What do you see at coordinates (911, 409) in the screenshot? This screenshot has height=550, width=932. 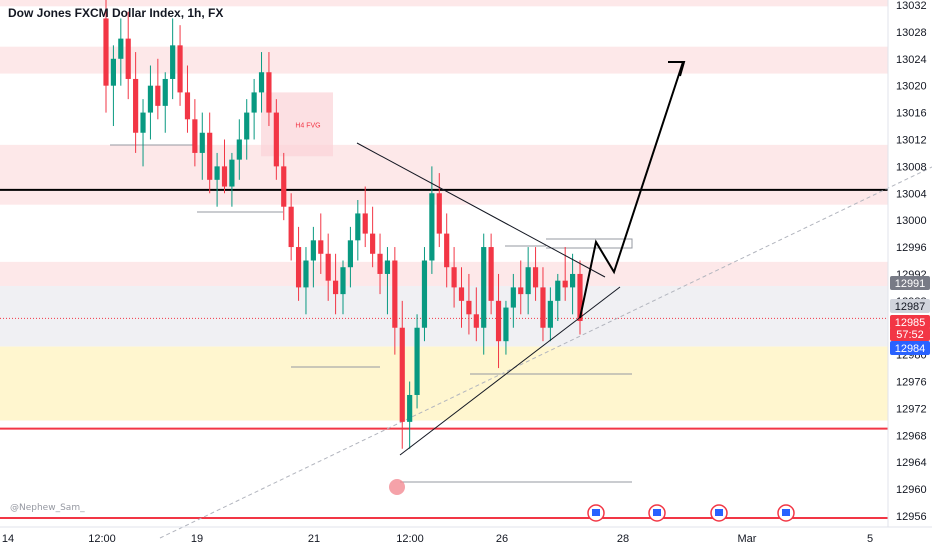 I see `y-tick-label: 12972` at bounding box center [911, 409].